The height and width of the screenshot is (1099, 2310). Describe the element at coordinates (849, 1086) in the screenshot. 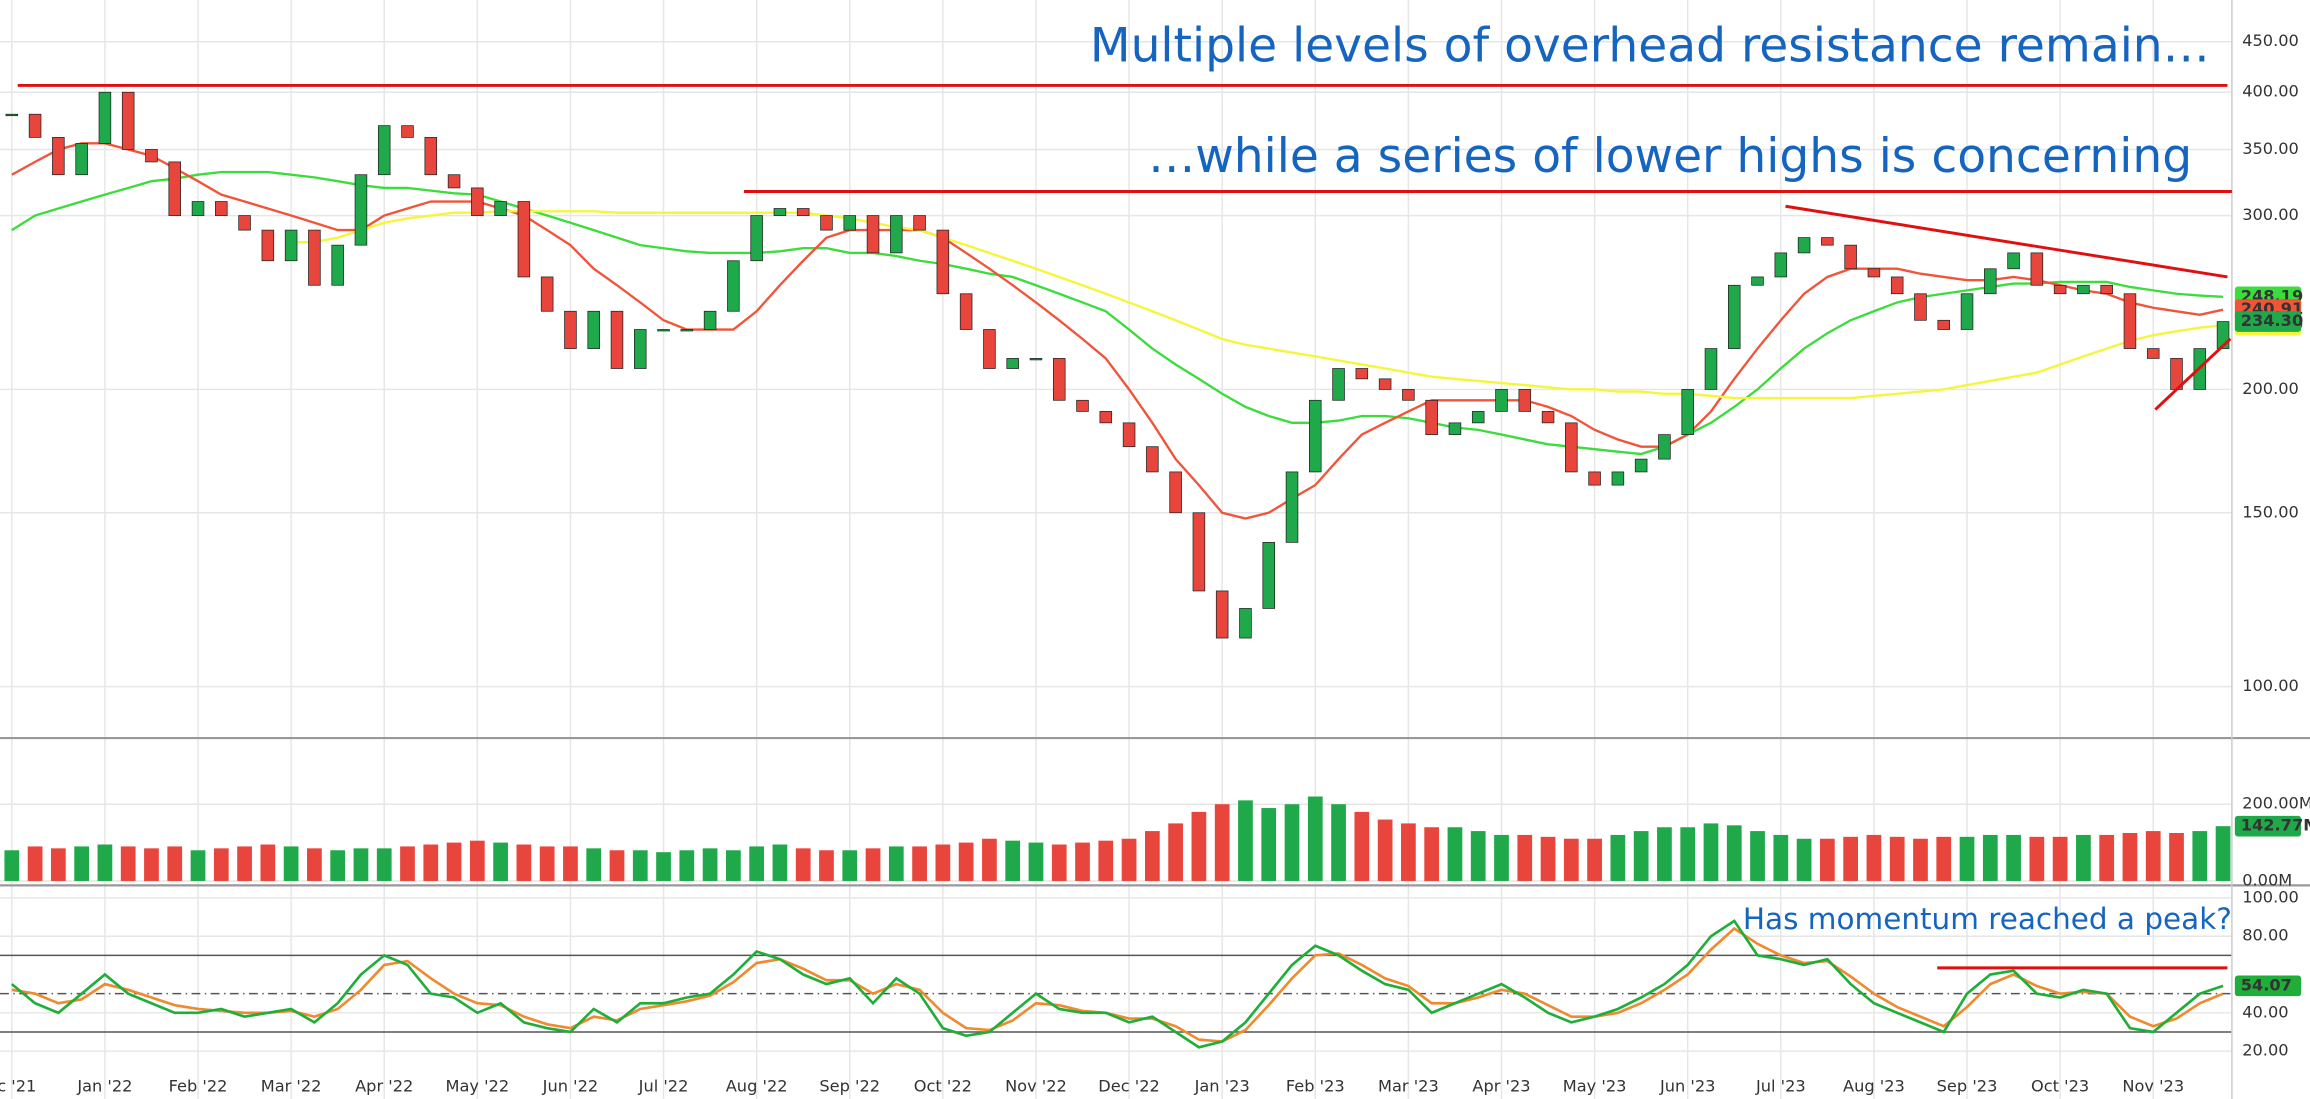

I see `x-tick-label: Sep '22` at that location.